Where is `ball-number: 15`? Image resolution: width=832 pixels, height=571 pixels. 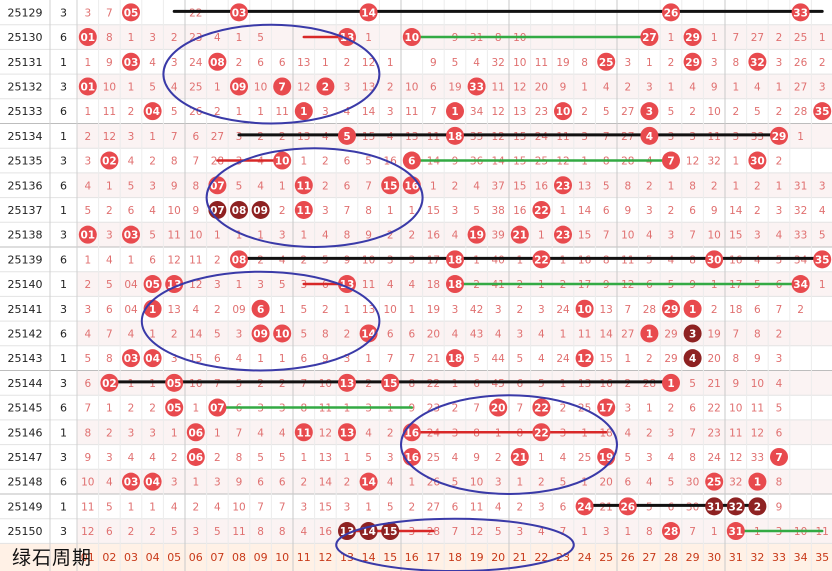
ball-number: 15 is located at coordinates (390, 186).